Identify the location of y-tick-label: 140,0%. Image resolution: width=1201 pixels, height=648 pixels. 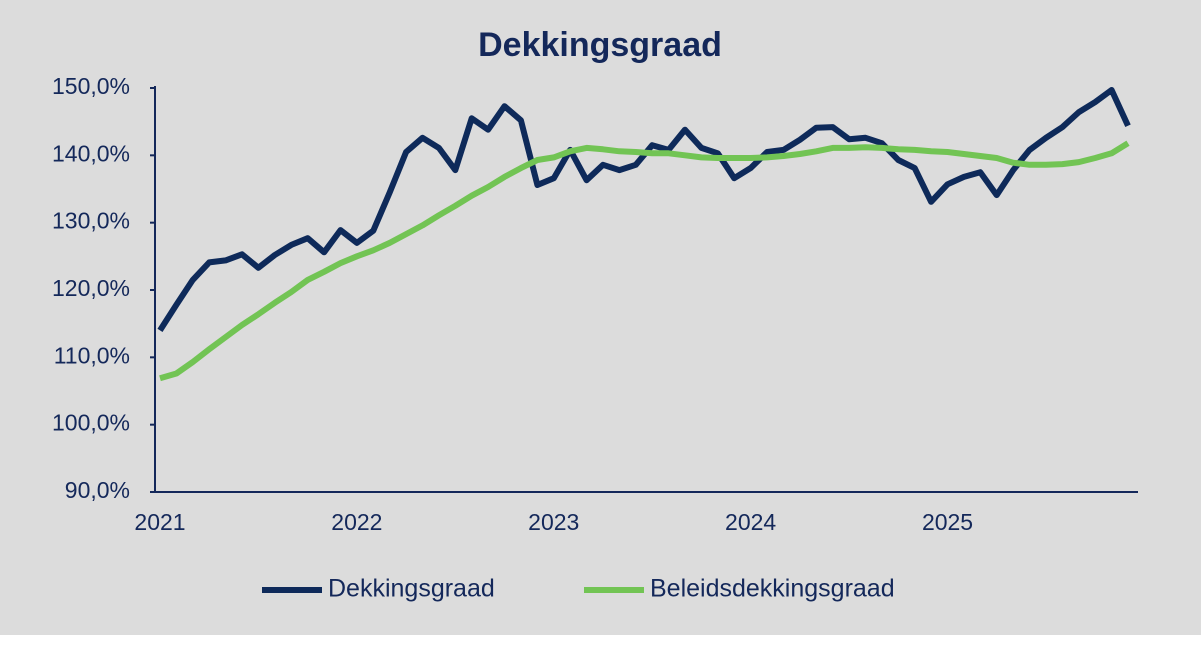
(91, 153).